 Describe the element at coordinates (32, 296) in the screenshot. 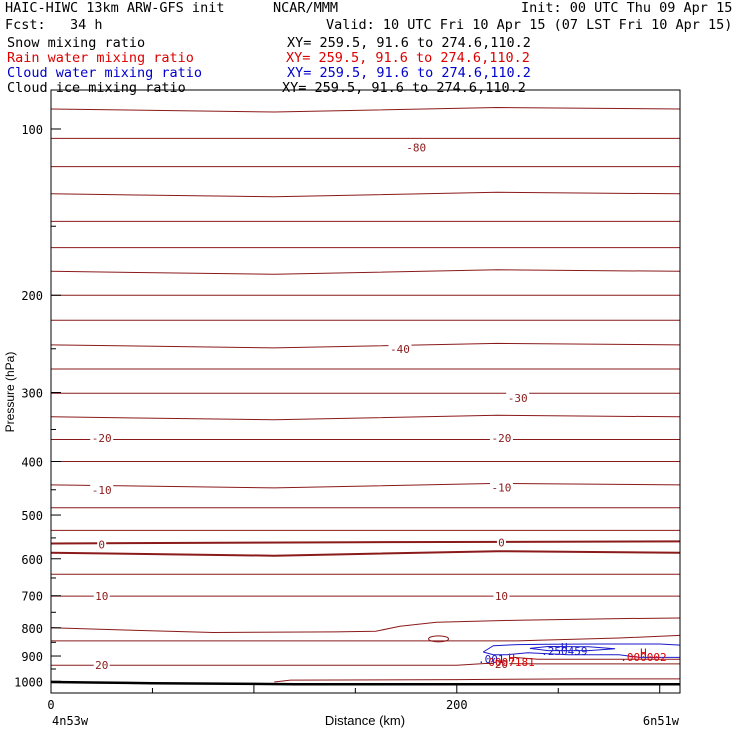

I see `y-tick-label: 200` at that location.